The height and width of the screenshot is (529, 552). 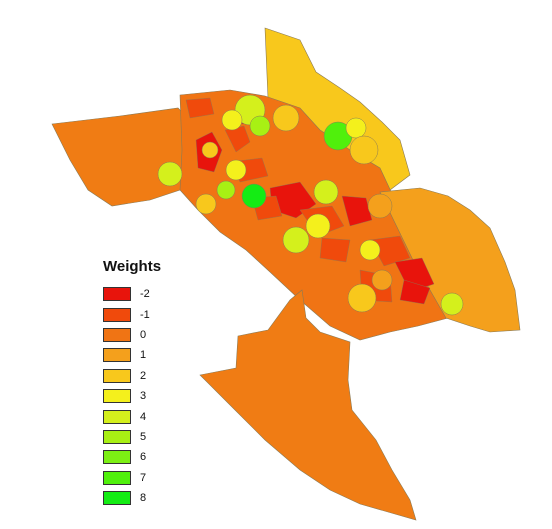 What do you see at coordinates (132, 376) in the screenshot?
I see `legend-item: 2` at bounding box center [132, 376].